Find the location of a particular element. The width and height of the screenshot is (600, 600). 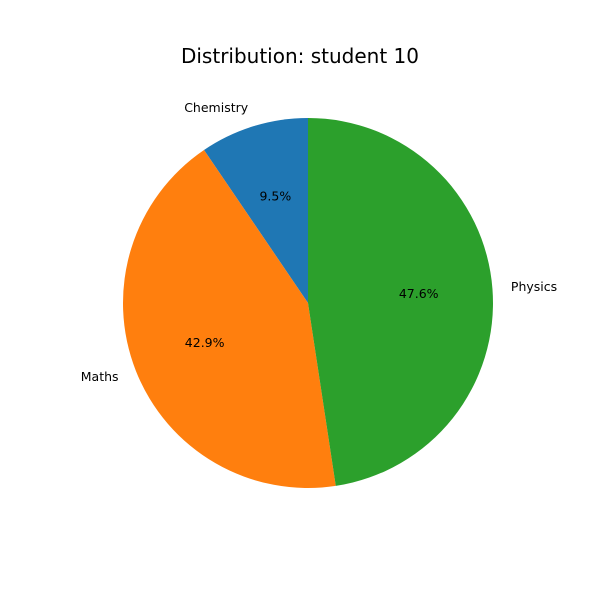

percent-label-physics: 47.6% is located at coordinates (419, 293).